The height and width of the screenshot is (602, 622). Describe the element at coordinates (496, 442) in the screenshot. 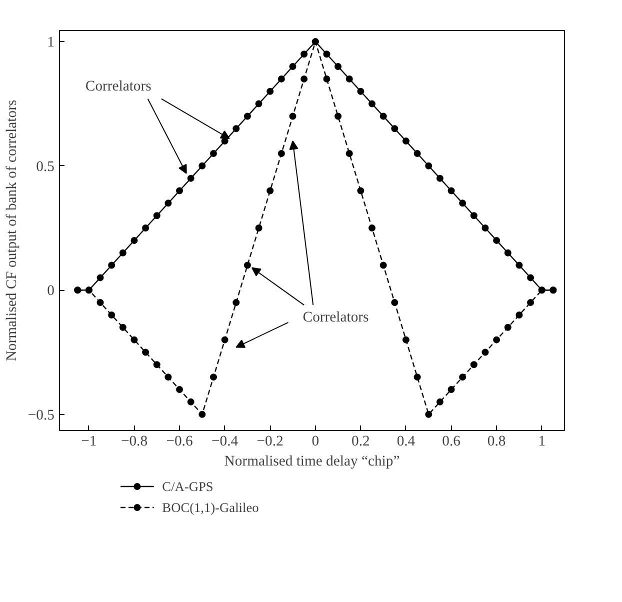

I see `x-tick-label: 0.8` at that location.